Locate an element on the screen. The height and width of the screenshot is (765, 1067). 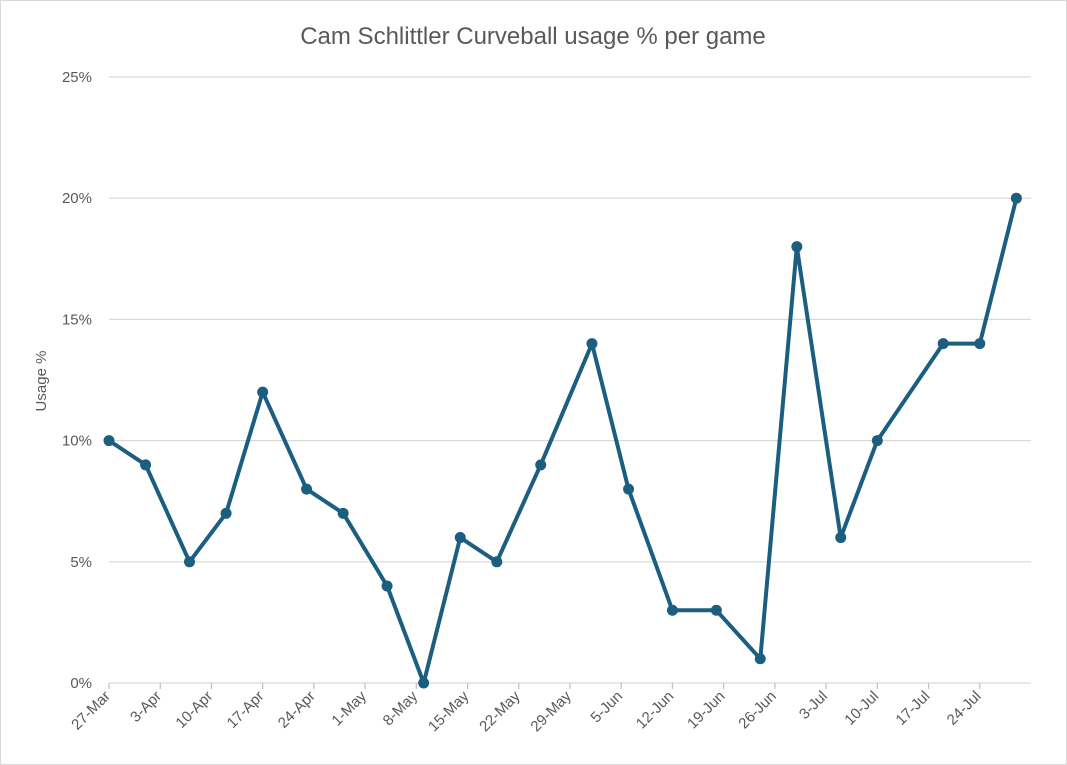
x-tick-label: 24-Jul is located at coordinates (964, 708).